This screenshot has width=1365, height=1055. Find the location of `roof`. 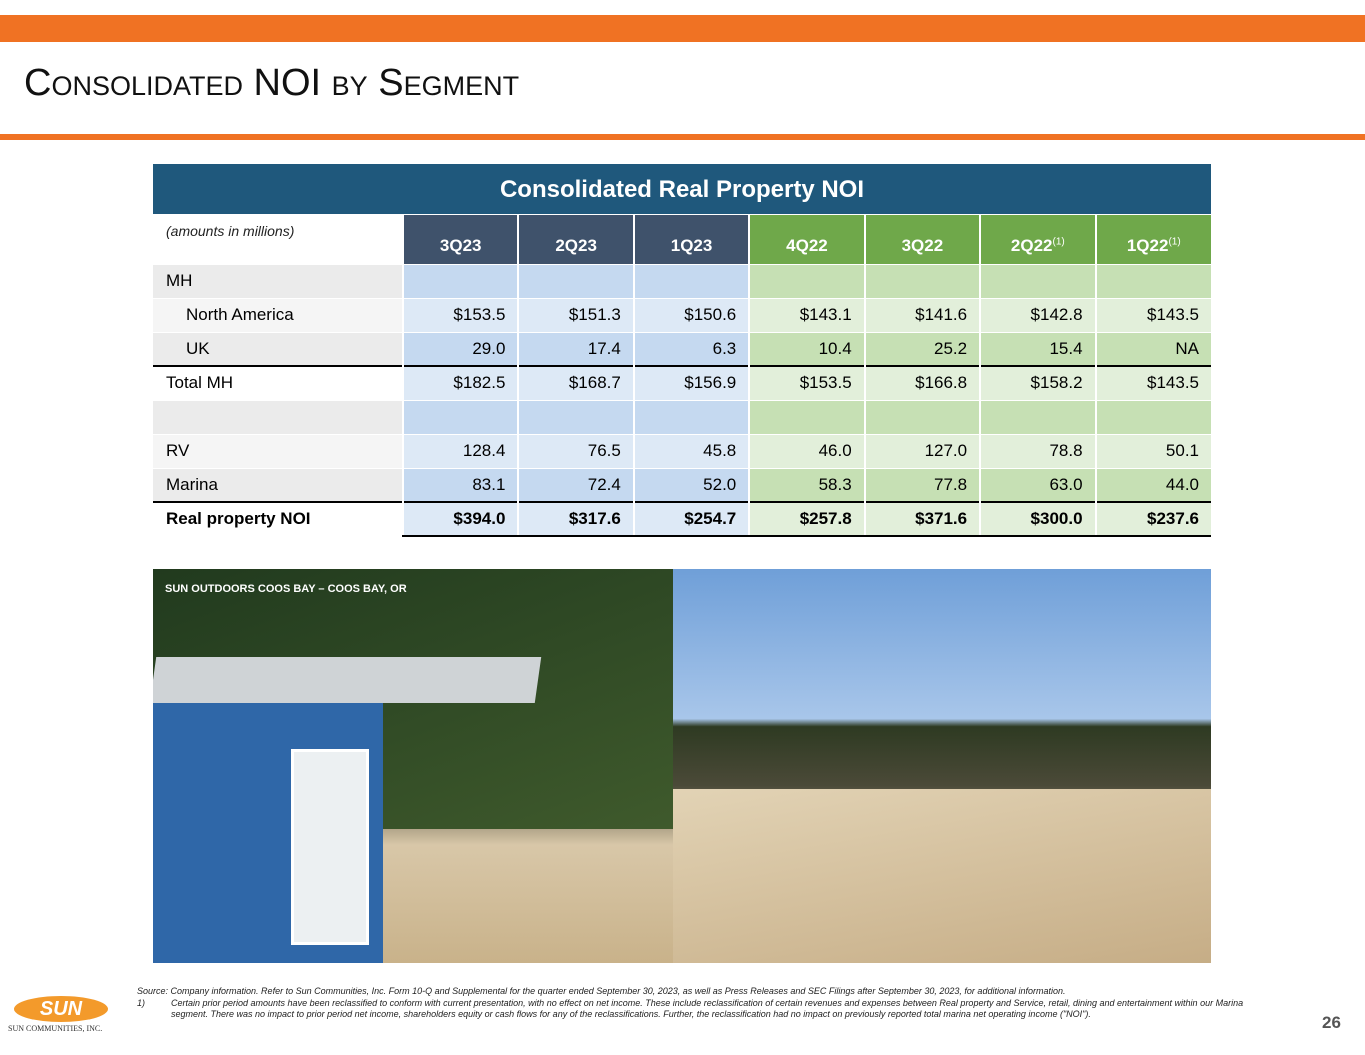

roof is located at coordinates (347, 680).